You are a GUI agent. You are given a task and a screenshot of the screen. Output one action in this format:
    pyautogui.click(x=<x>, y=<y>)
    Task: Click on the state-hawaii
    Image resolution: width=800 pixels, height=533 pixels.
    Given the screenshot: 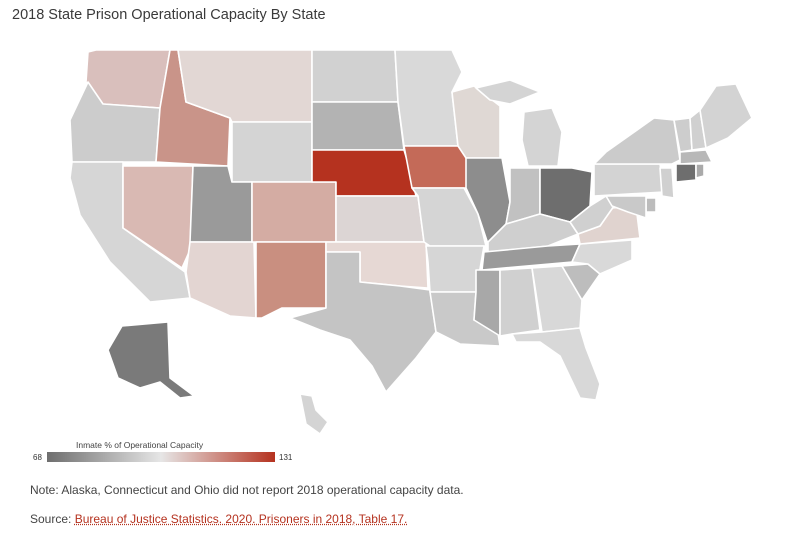 What is the action you would take?
    pyautogui.click(x=314, y=414)
    